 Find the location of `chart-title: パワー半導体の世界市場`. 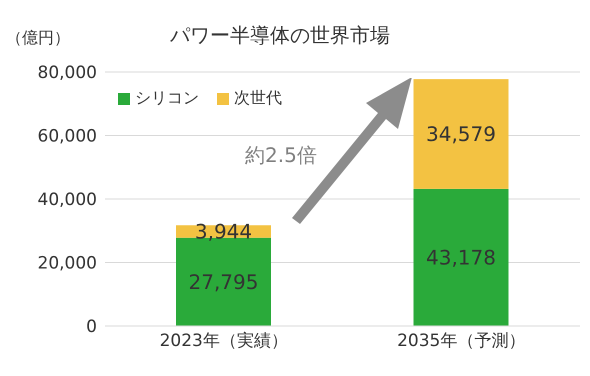

chart-title: パワー半導体の世界市場 is located at coordinates (280, 35).